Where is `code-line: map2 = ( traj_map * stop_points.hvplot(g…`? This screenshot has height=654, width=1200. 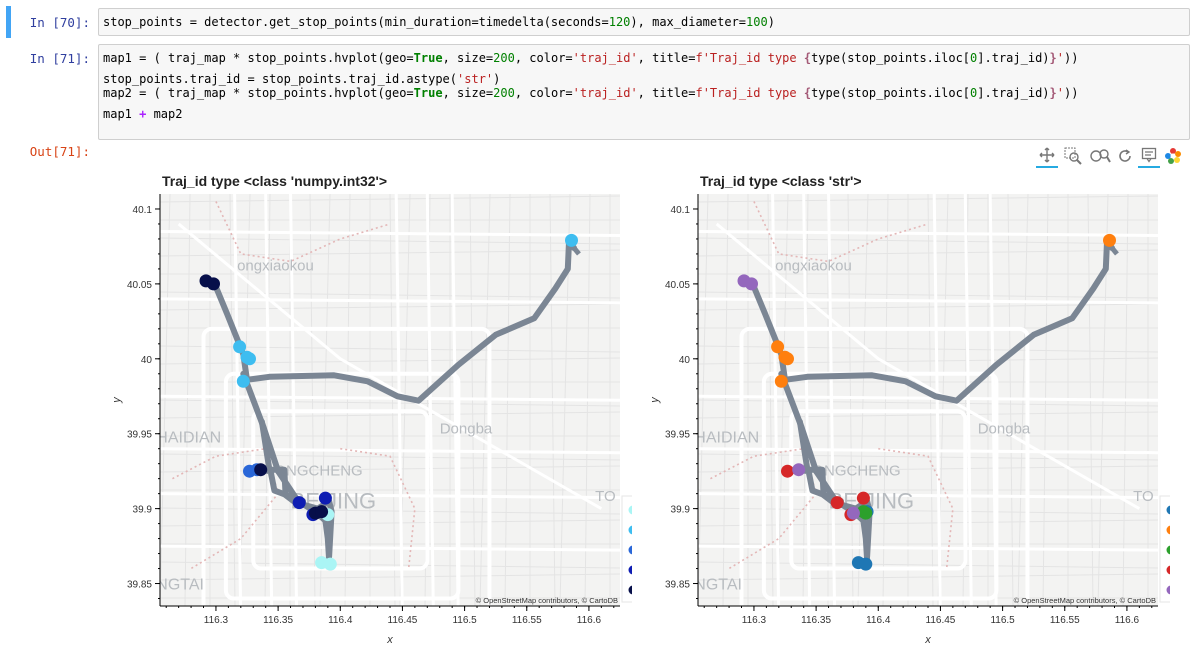 code-line: map2 = ( traj_map * stop_points.hvplot(g… is located at coordinates (591, 93).